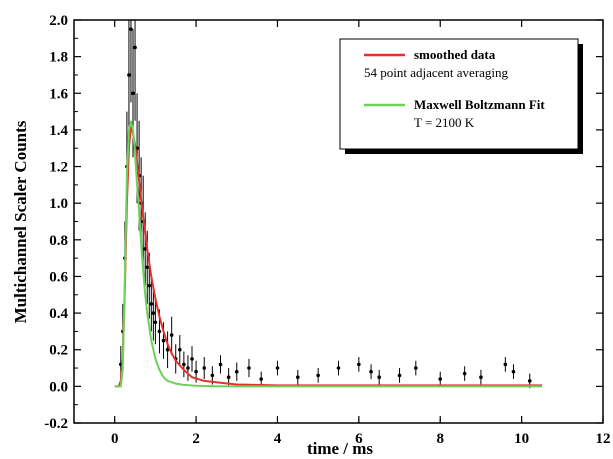  What do you see at coordinates (455, 54) in the screenshot?
I see `legend-label-smoothed: smoothed data` at bounding box center [455, 54].